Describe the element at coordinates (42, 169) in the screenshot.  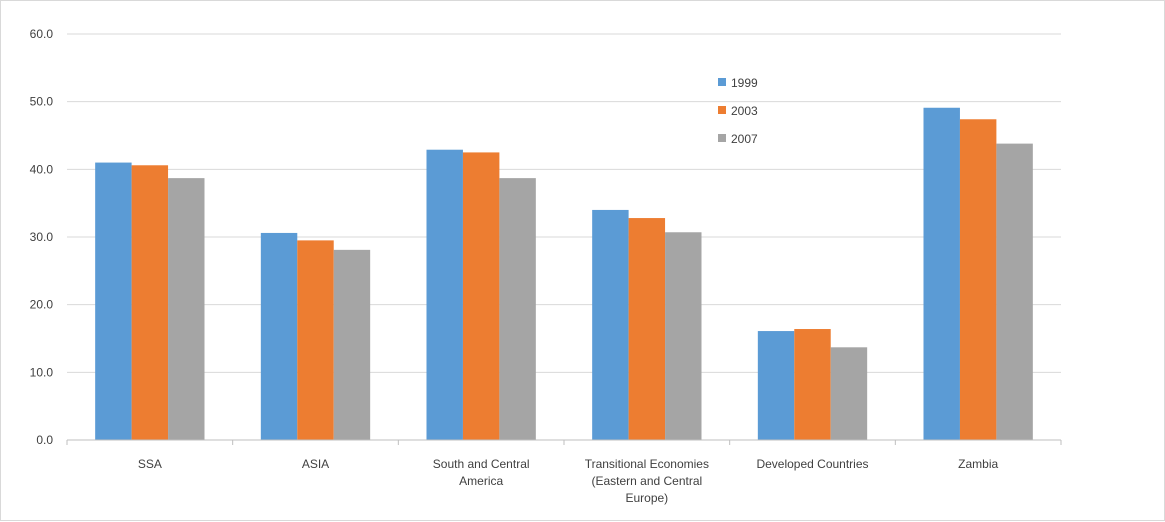
I see `y-tick-label: 40.0` at that location.